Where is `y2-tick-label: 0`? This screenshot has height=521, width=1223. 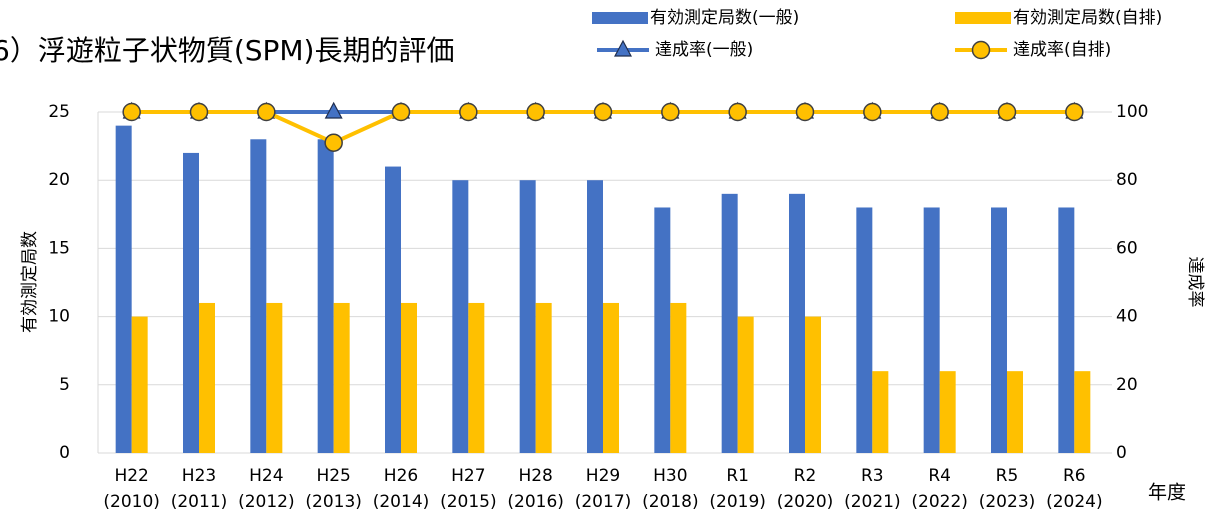 y2-tick-label: 0 is located at coordinates (1121, 453).